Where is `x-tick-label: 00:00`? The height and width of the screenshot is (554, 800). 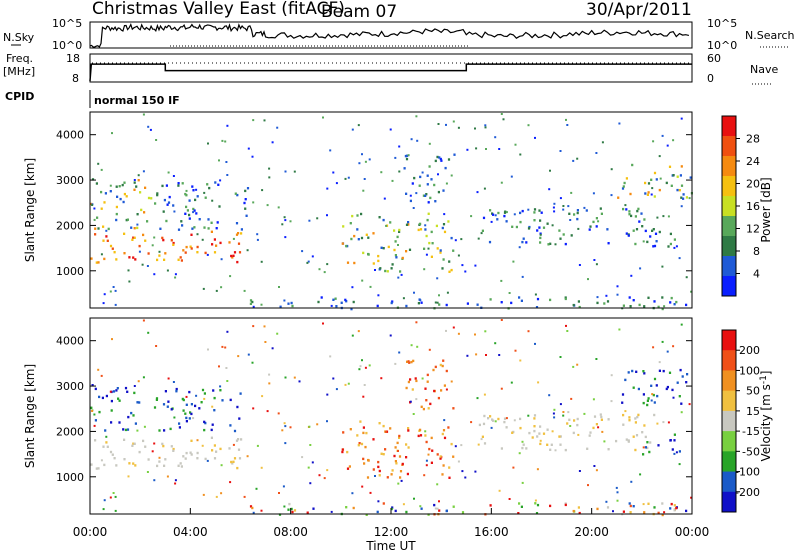
x-tick-label: 00:00 is located at coordinates (692, 532).